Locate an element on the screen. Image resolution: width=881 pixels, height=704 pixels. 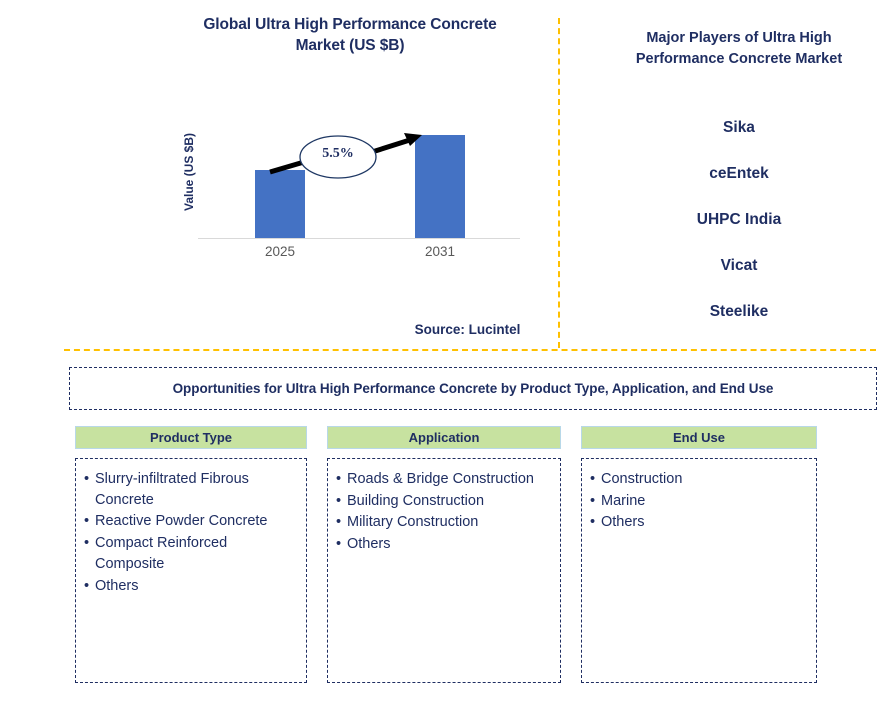
player-item: Vicat is located at coordinates (739, 265).